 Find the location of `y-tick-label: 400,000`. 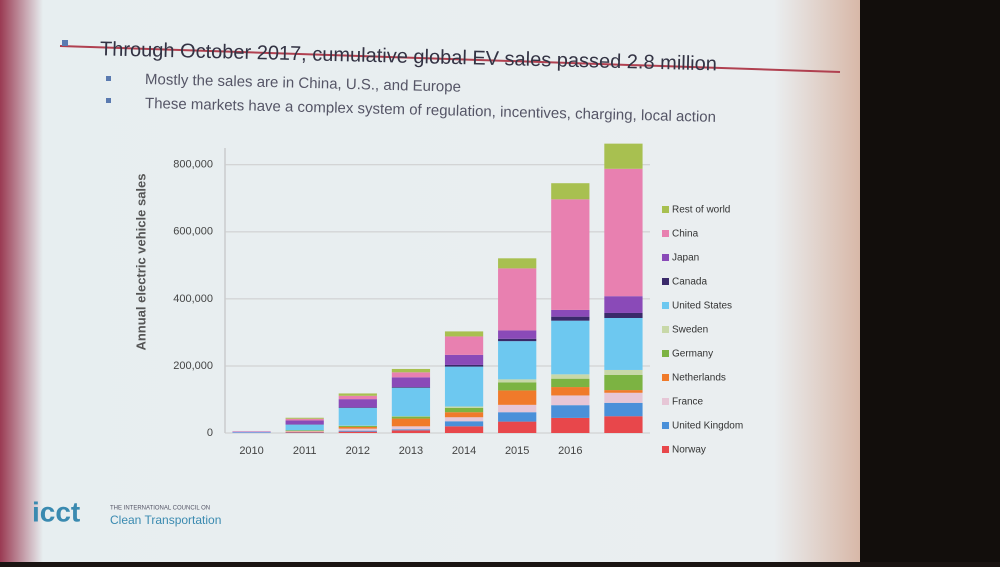

y-tick-label: 400,000 is located at coordinates (193, 299).